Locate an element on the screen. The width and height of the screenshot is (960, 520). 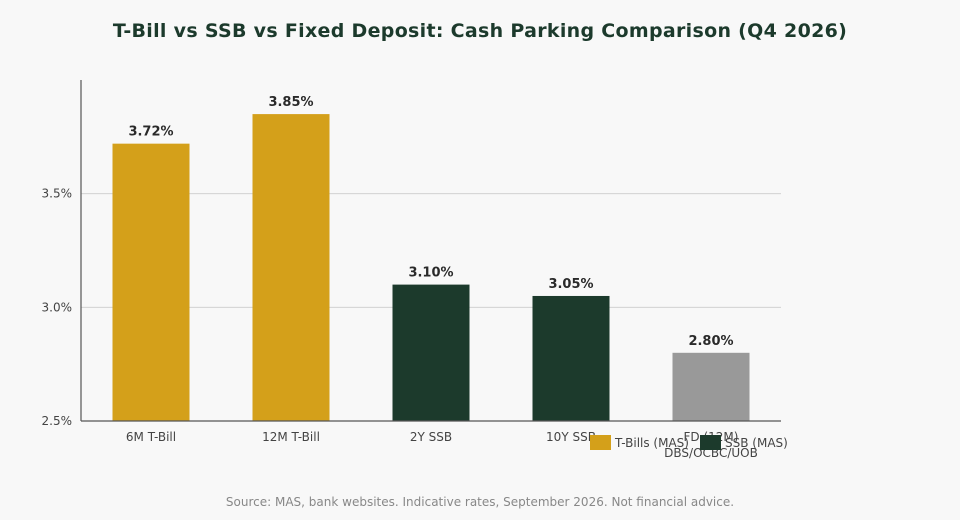
x-tick-label: 12M T-Bill is located at coordinates (291, 437).